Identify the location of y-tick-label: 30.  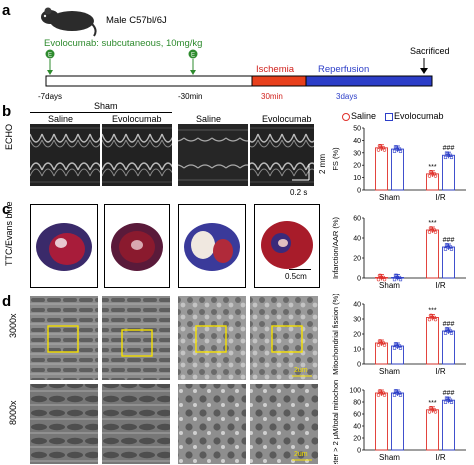
(357, 320).